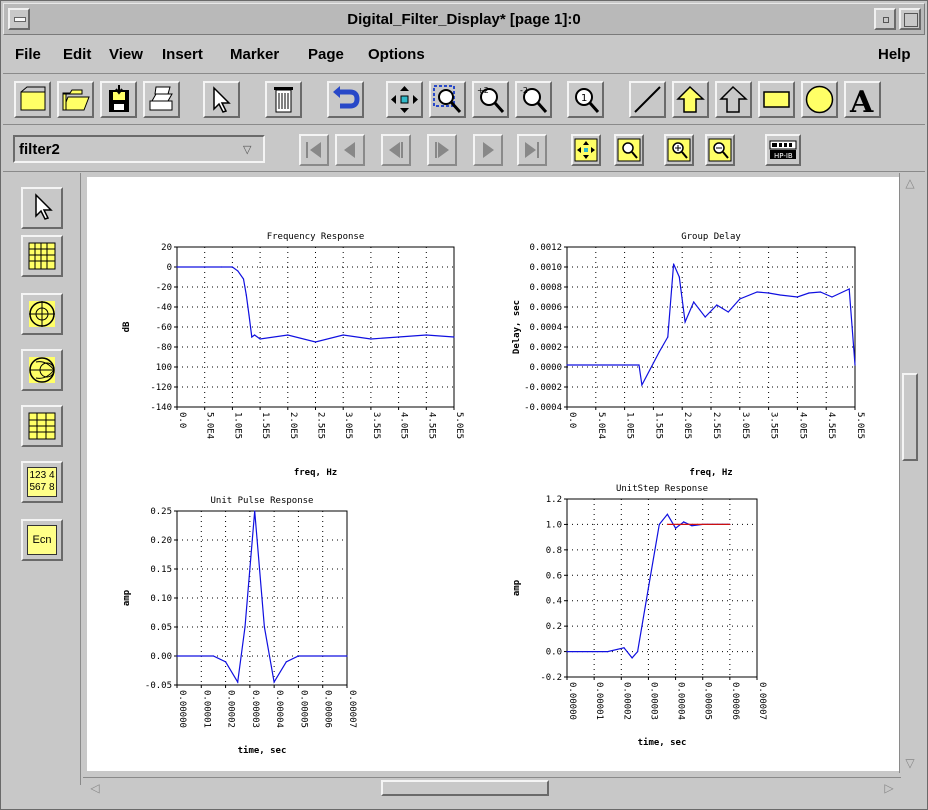 Image resolution: width=928 pixels, height=810 pixels. Describe the element at coordinates (599, 701) in the screenshot. I see `x-tick-label: 0.00001` at that location.